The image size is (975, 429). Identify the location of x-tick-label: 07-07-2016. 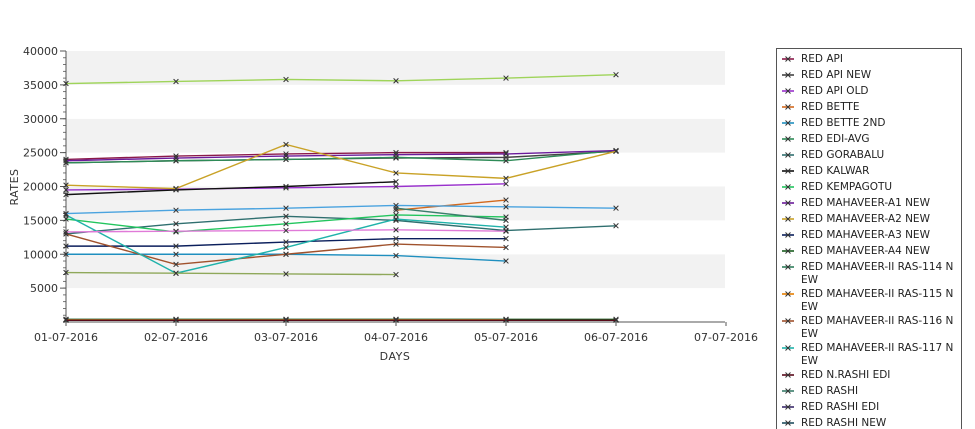
(726, 337).